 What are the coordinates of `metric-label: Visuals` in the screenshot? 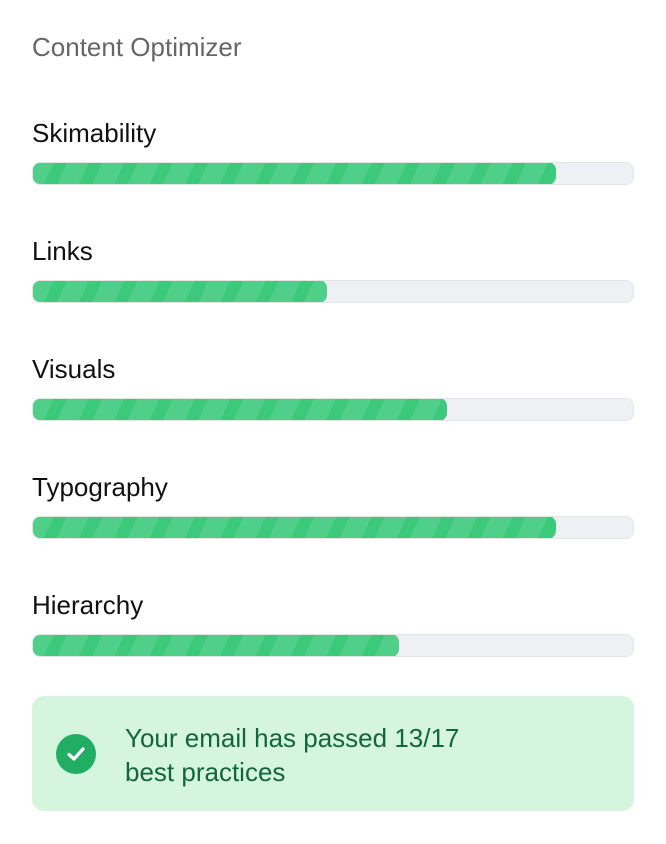 It's located at (74, 369).